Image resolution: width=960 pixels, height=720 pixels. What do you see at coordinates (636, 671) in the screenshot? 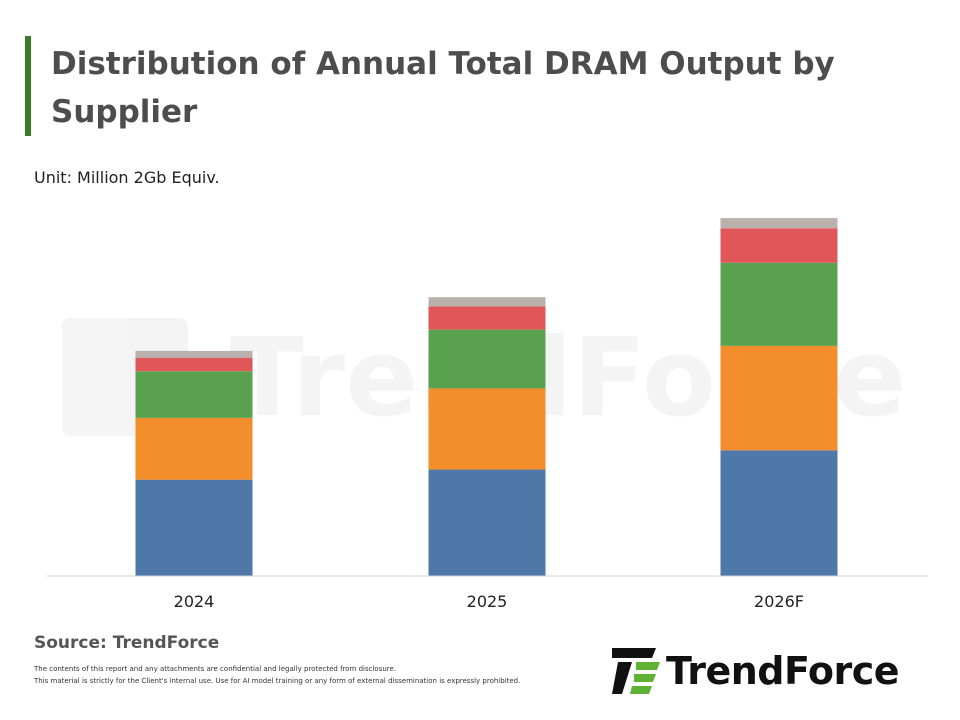
I see `trendforce-logo-icon` at bounding box center [636, 671].